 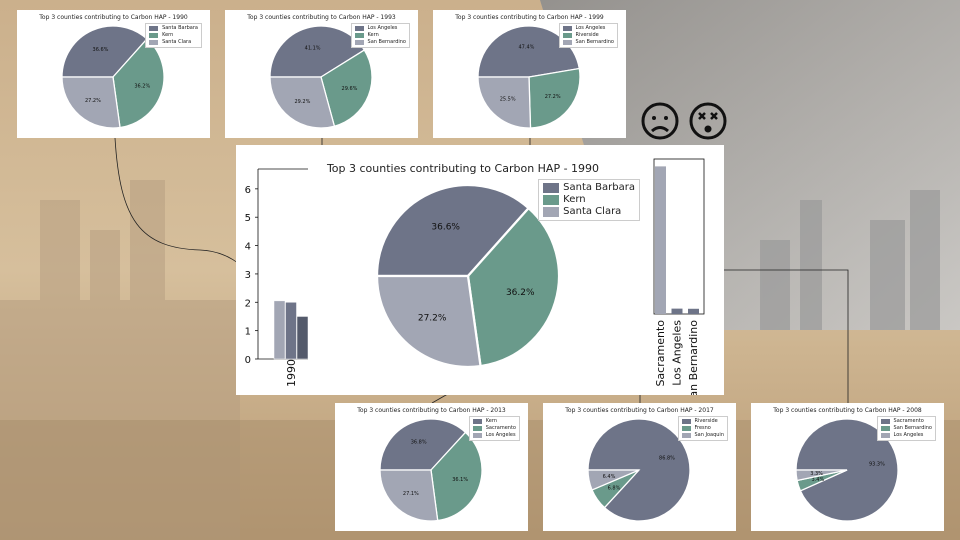 I want to click on pie-pct-label: 36.1%, so click(x=460, y=480).